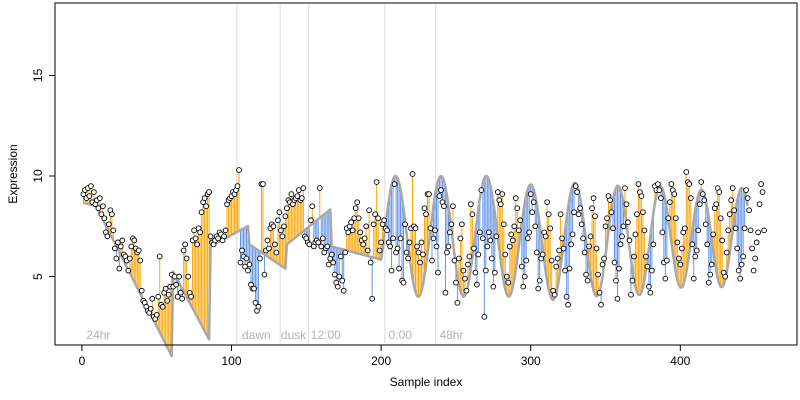 The image size is (800, 400). I want to click on x-tick-label: 400, so click(680, 361).